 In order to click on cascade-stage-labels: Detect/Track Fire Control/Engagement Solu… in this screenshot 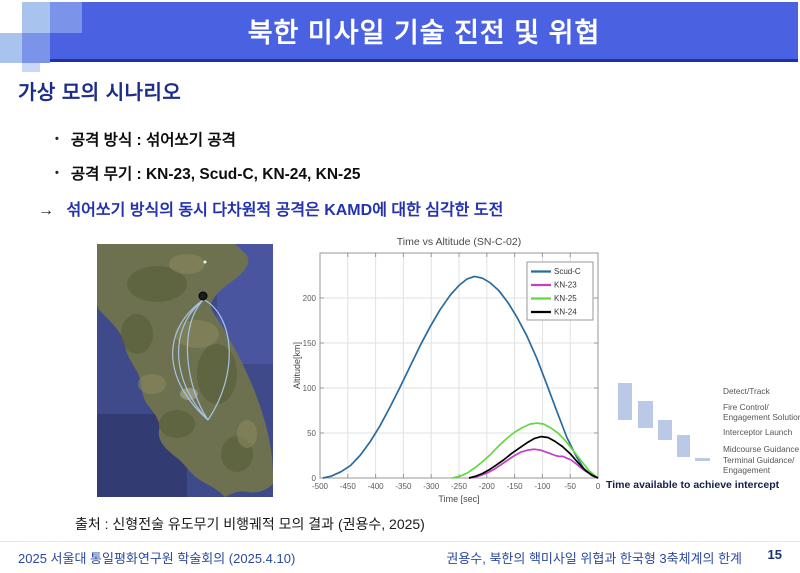, I will do `click(761, 430)`.